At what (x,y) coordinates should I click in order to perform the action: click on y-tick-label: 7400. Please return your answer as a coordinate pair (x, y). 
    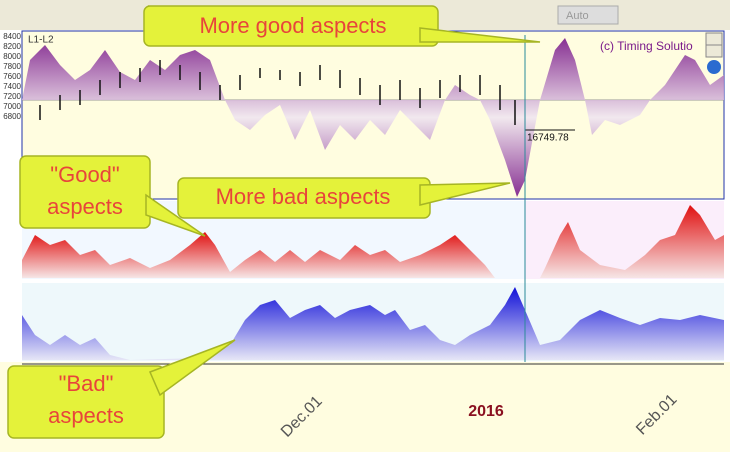
    Looking at the image, I should click on (12, 86).